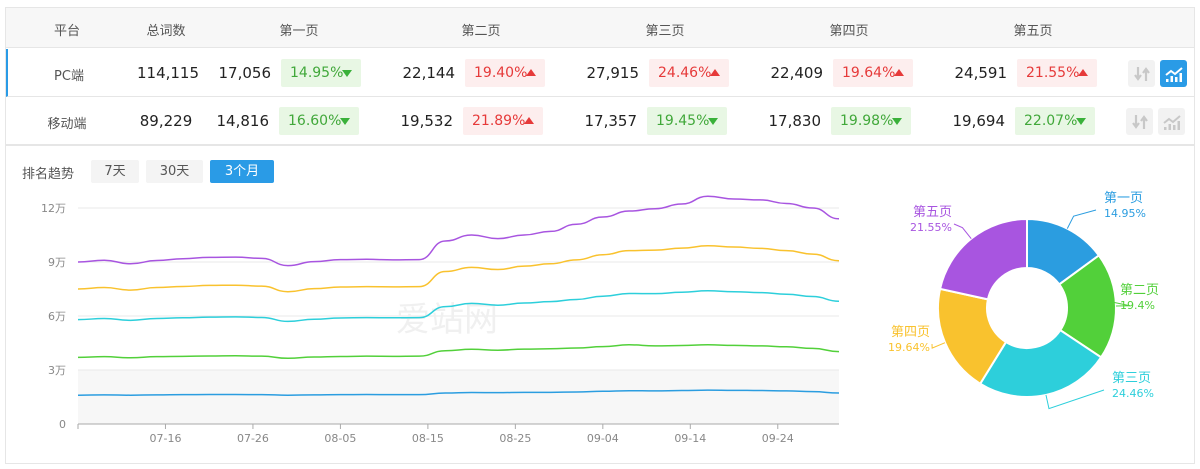 The width and height of the screenshot is (1200, 469). Describe the element at coordinates (428, 438) in the screenshot. I see `x-tick-label: 08-15` at that location.